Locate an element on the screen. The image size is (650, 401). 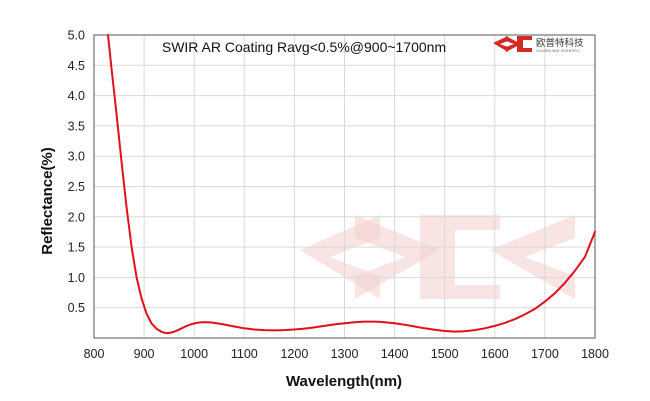
y-tick-label: 2.5 is located at coordinates (76, 187).